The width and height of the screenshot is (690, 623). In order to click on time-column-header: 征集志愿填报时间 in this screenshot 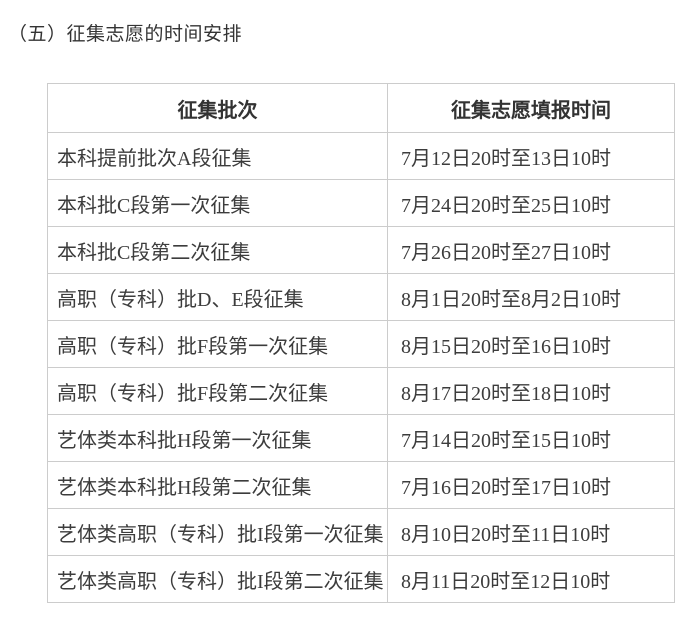, I will do `click(531, 108)`.